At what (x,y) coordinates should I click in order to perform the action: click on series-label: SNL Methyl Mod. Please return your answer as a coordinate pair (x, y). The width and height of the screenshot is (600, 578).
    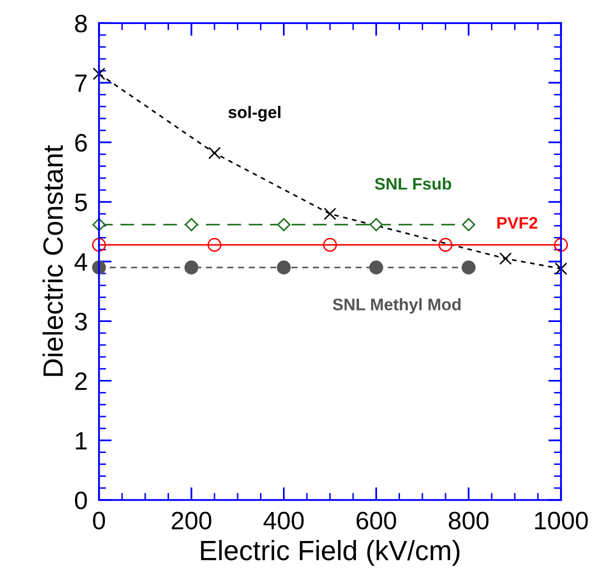
    Looking at the image, I should click on (396, 306).